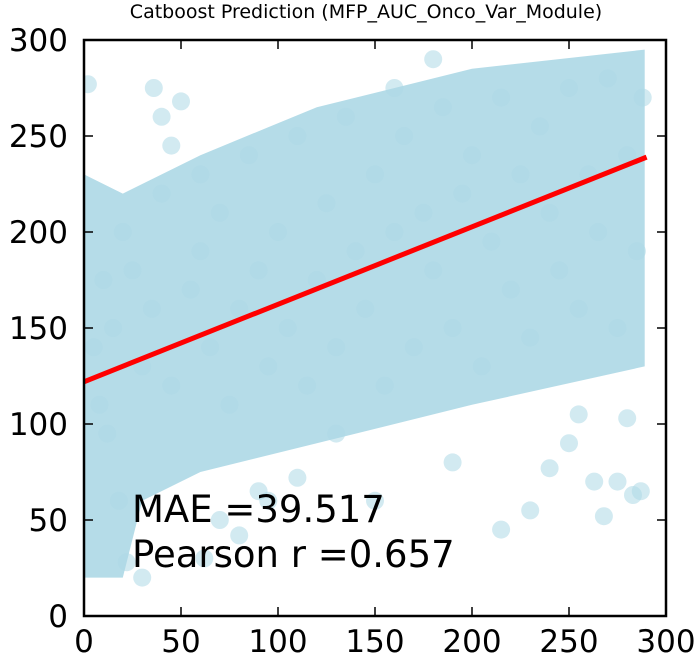 Image resolution: width=700 pixels, height=661 pixels. What do you see at coordinates (38, 233) in the screenshot?
I see `y-tick-label: 200` at bounding box center [38, 233].